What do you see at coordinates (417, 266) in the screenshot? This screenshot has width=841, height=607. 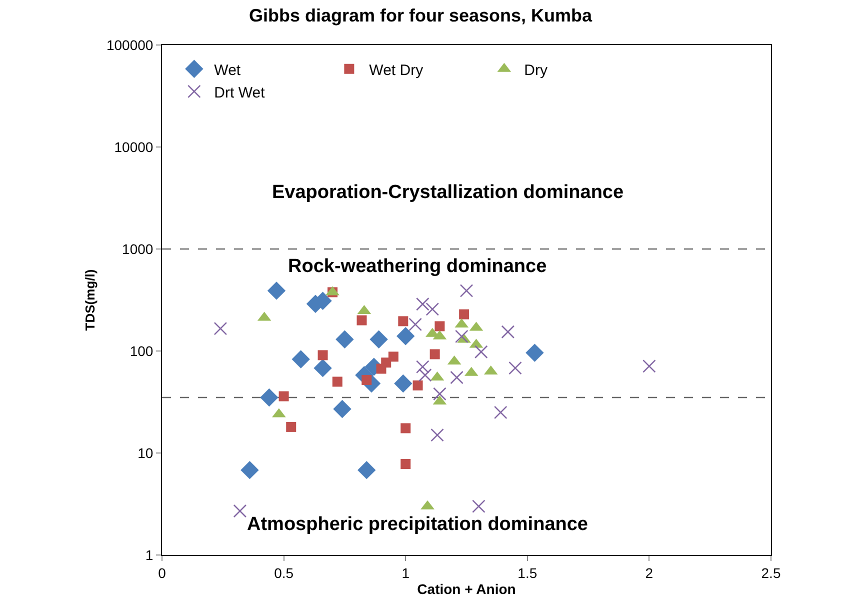 I see `annotation: Rock-weathering dominance` at bounding box center [417, 266].